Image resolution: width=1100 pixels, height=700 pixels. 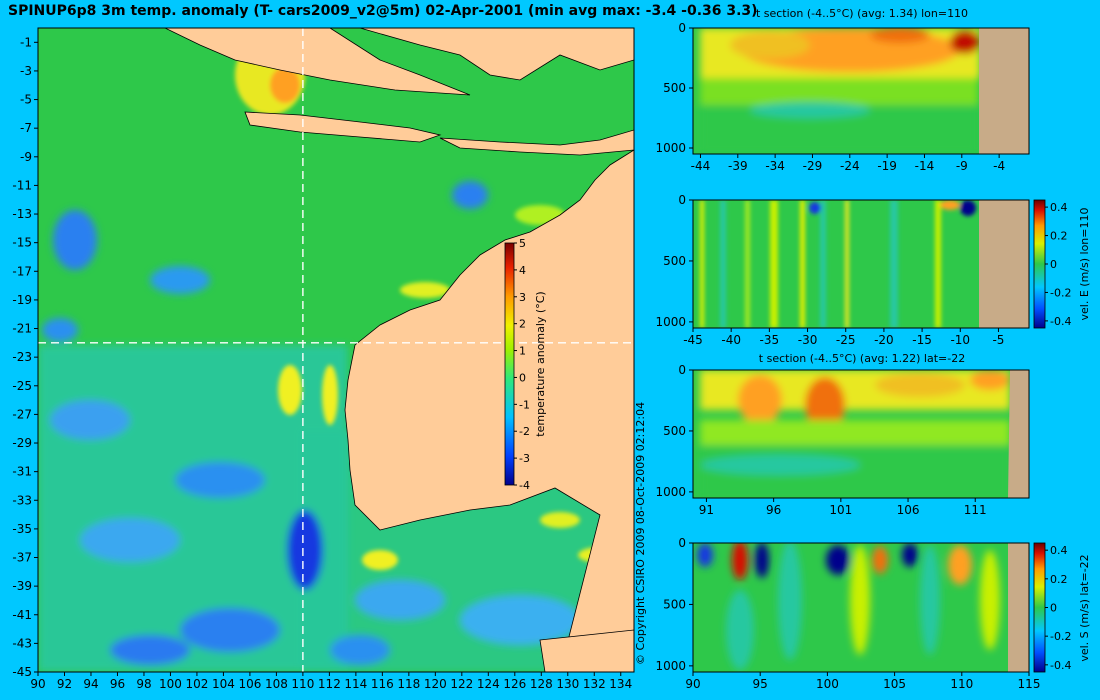 I want to click on map-y-tick-label: -15, so click(x=22, y=243).